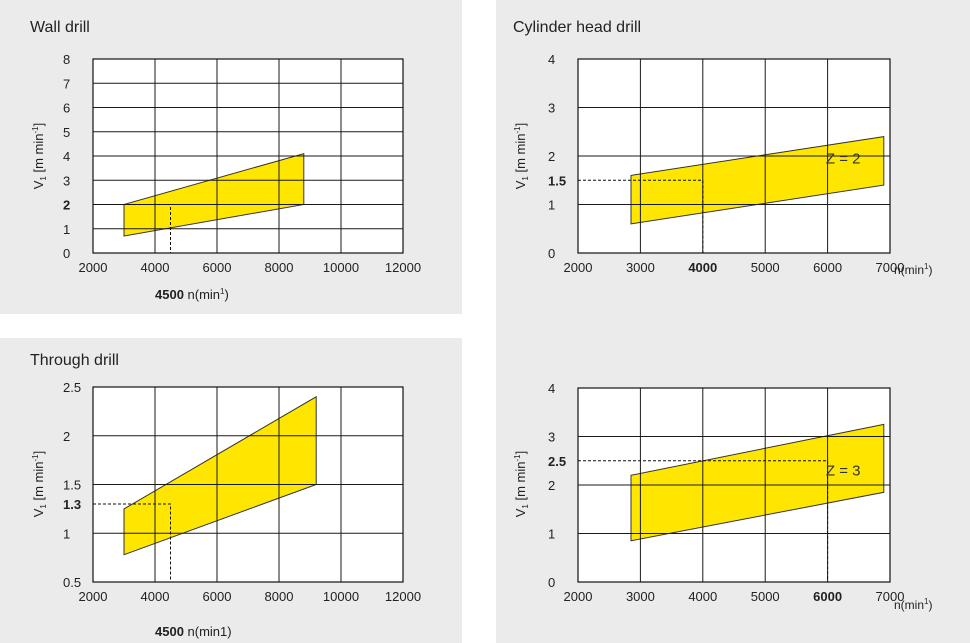  I want to click on marker-y-label: 2, so click(66, 205).